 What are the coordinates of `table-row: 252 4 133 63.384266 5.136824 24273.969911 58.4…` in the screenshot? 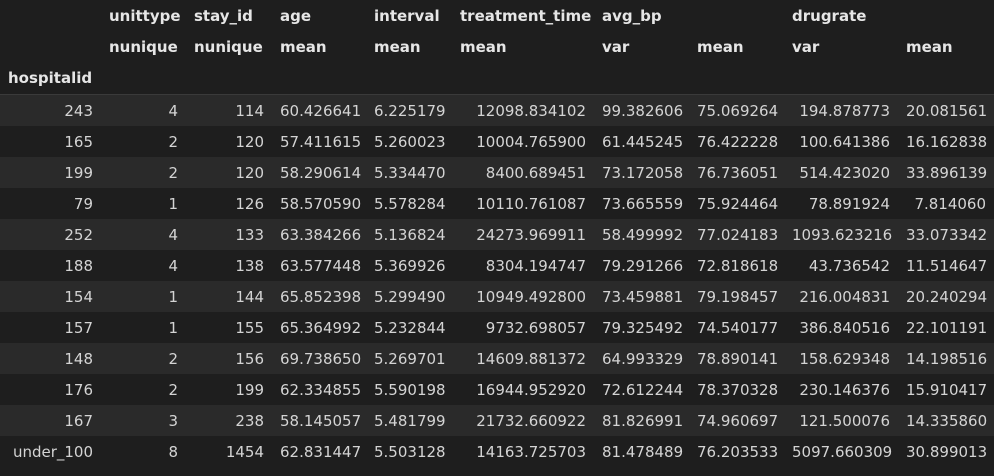 It's located at (497, 234).